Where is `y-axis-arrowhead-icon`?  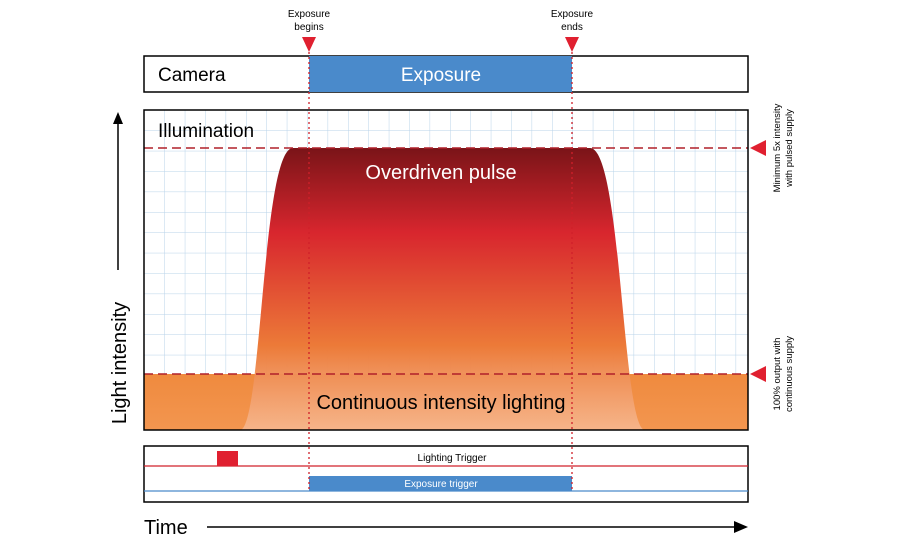
y-axis-arrowhead-icon is located at coordinates (118, 118).